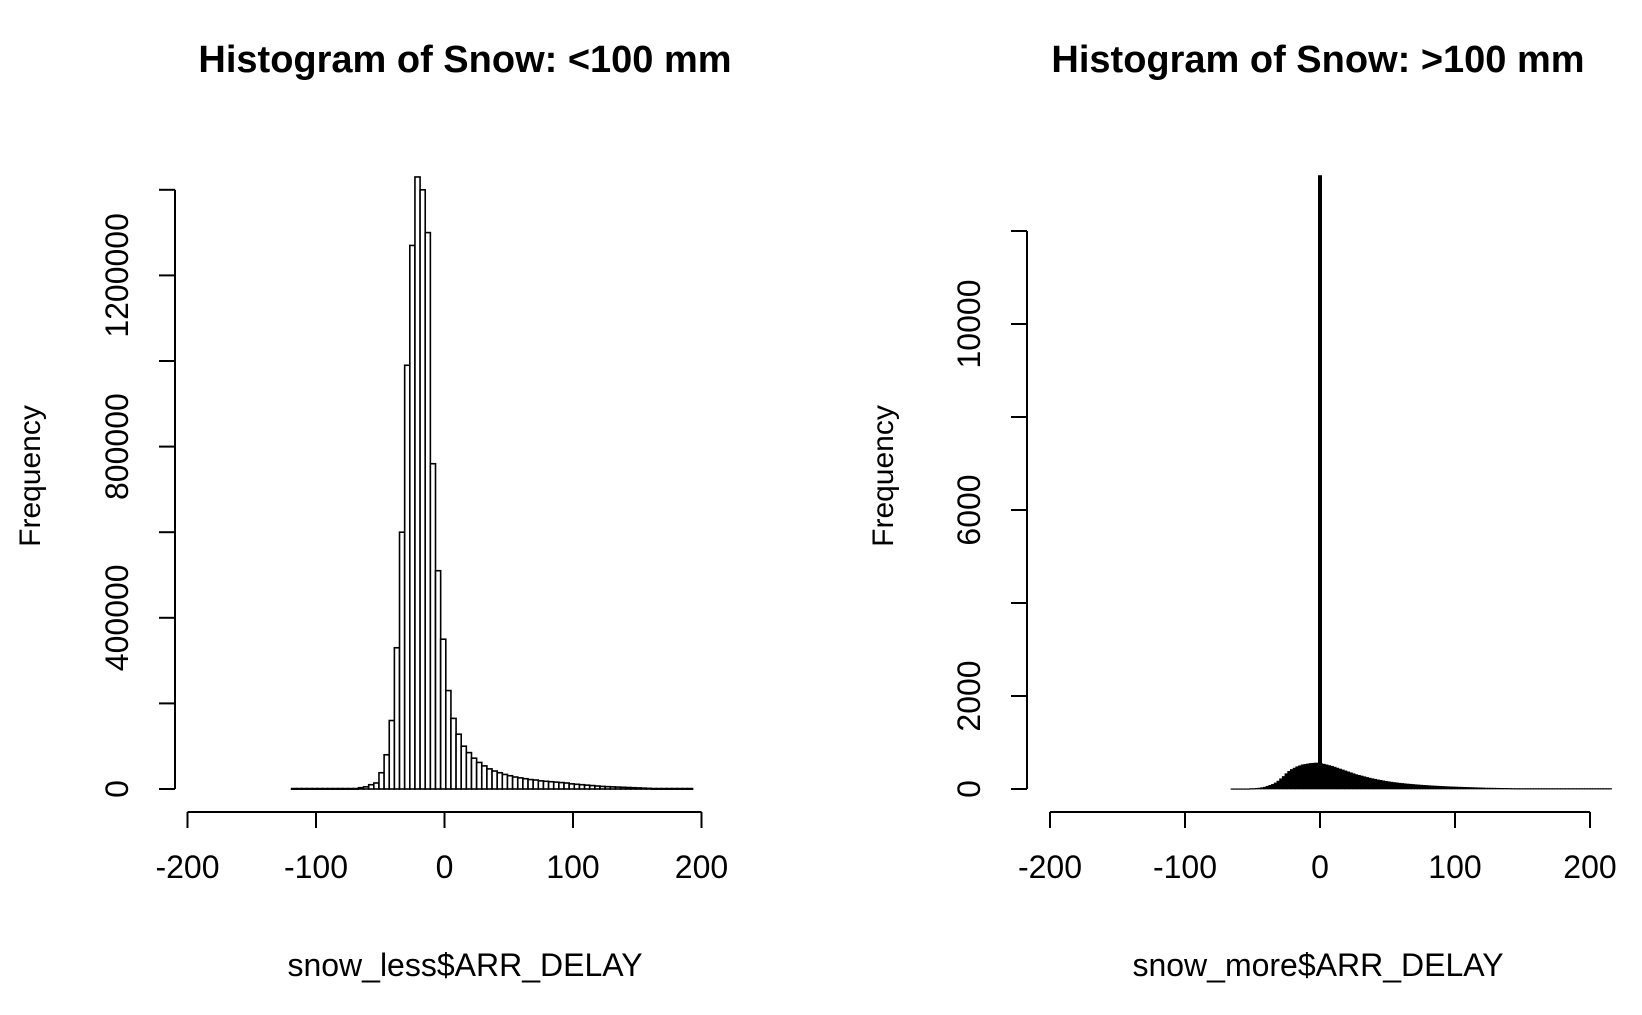 The height and width of the screenshot is (1015, 1642). I want to click on x-axis-label: snow_more$ARR_DELAY, so click(1317, 965).